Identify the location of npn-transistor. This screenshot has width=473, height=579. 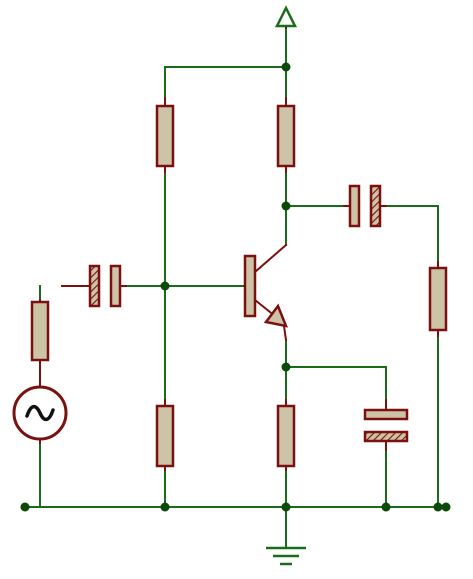
(266, 292).